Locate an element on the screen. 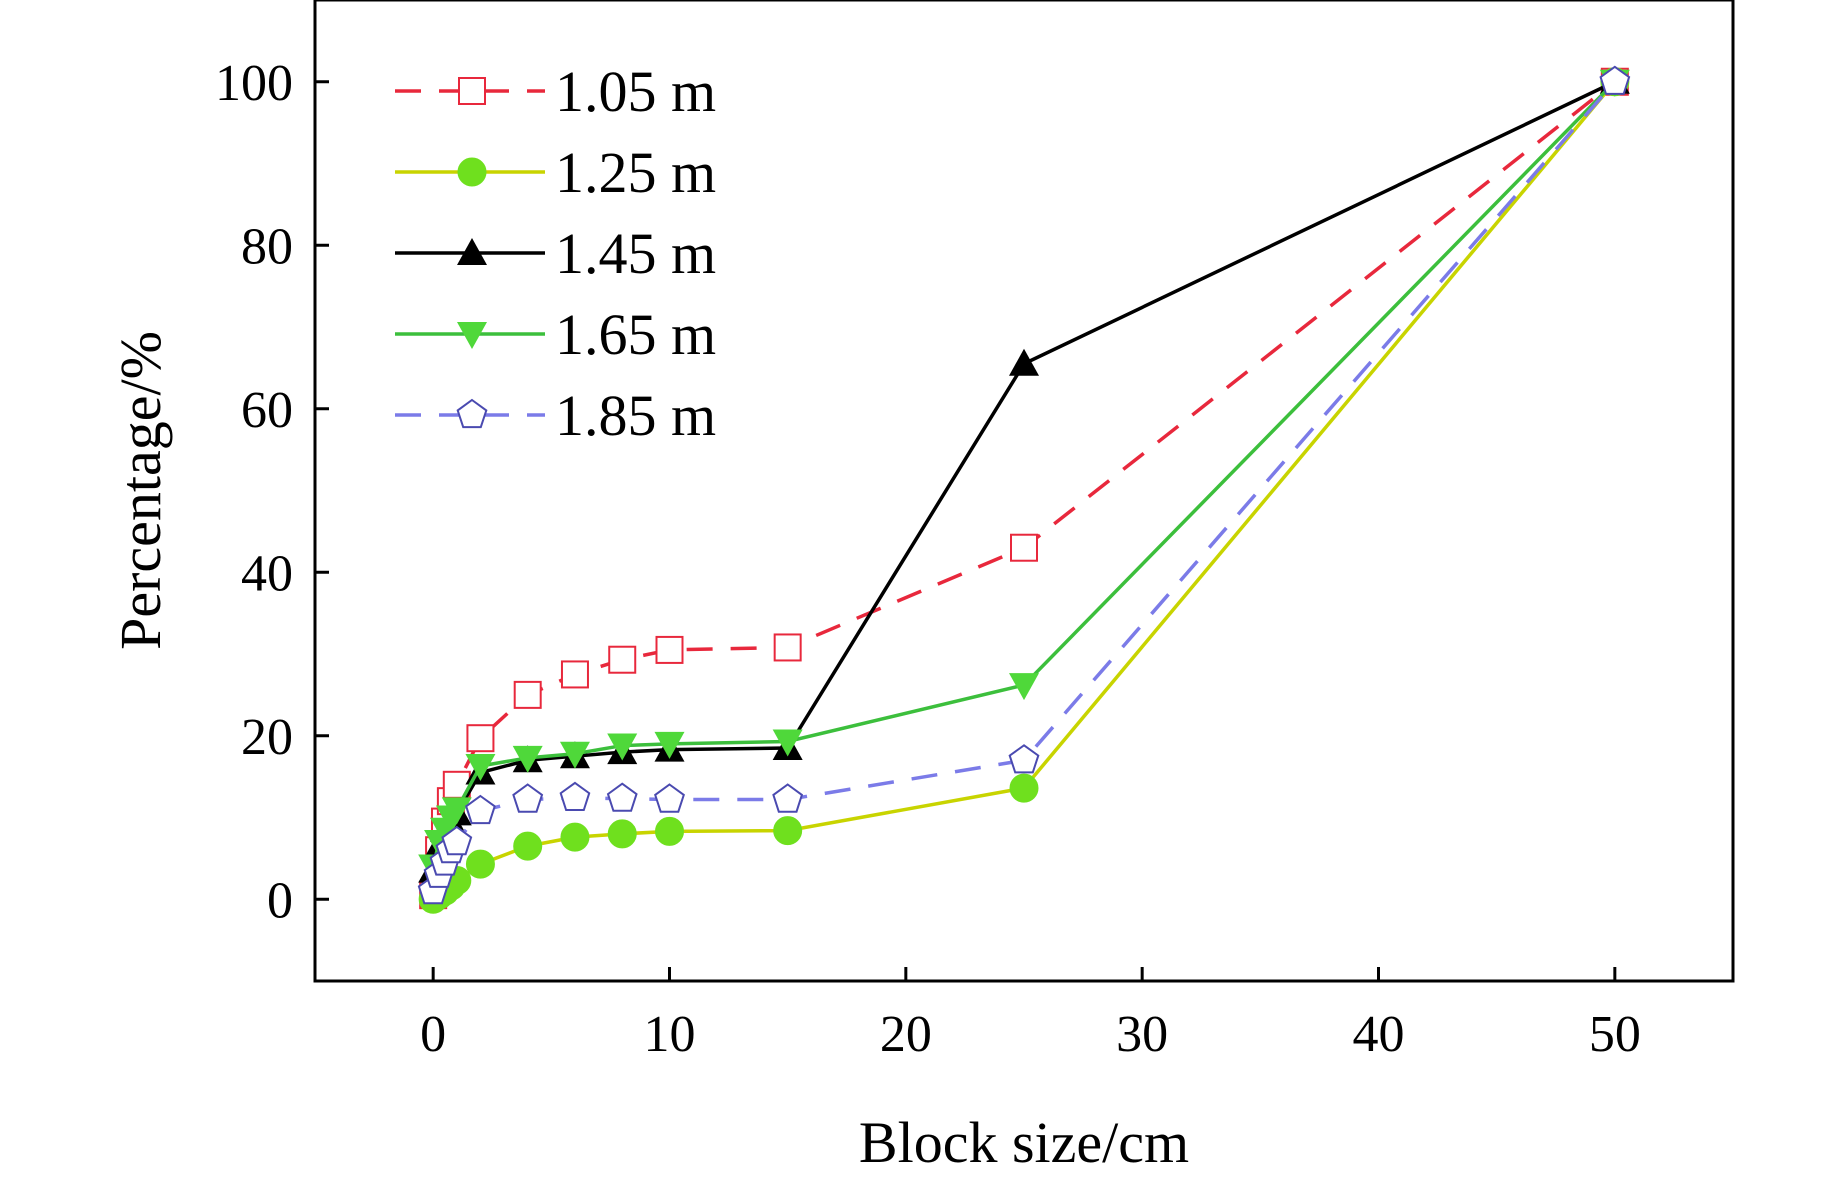 The image size is (1843, 1184). y-tick-label: 60 is located at coordinates (267, 410).